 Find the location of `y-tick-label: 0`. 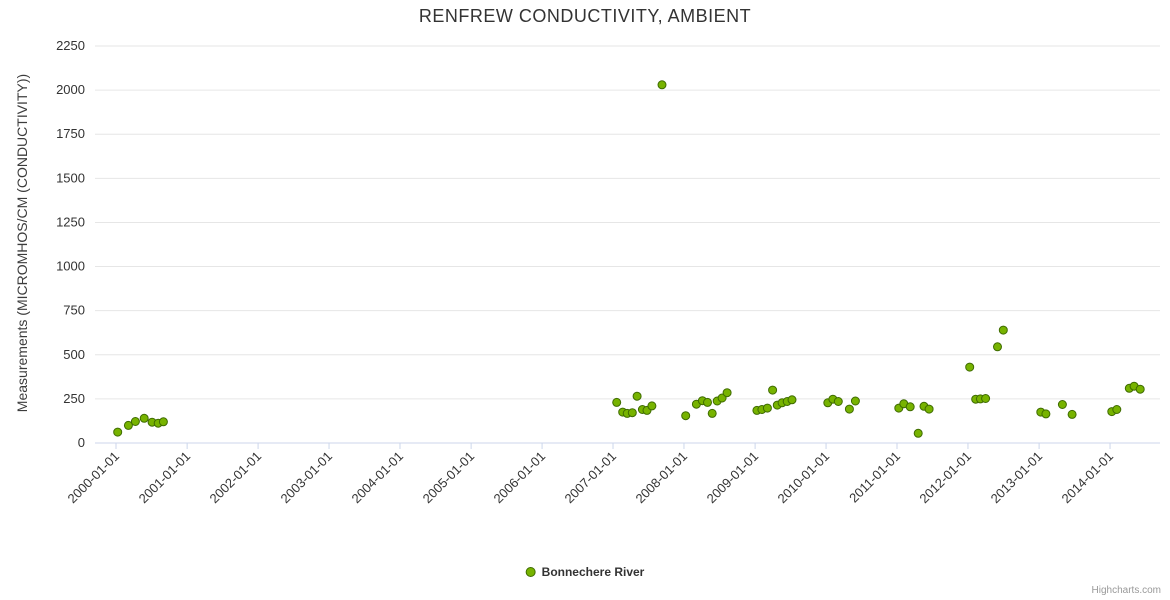

y-tick-label: 0 is located at coordinates (81, 442).